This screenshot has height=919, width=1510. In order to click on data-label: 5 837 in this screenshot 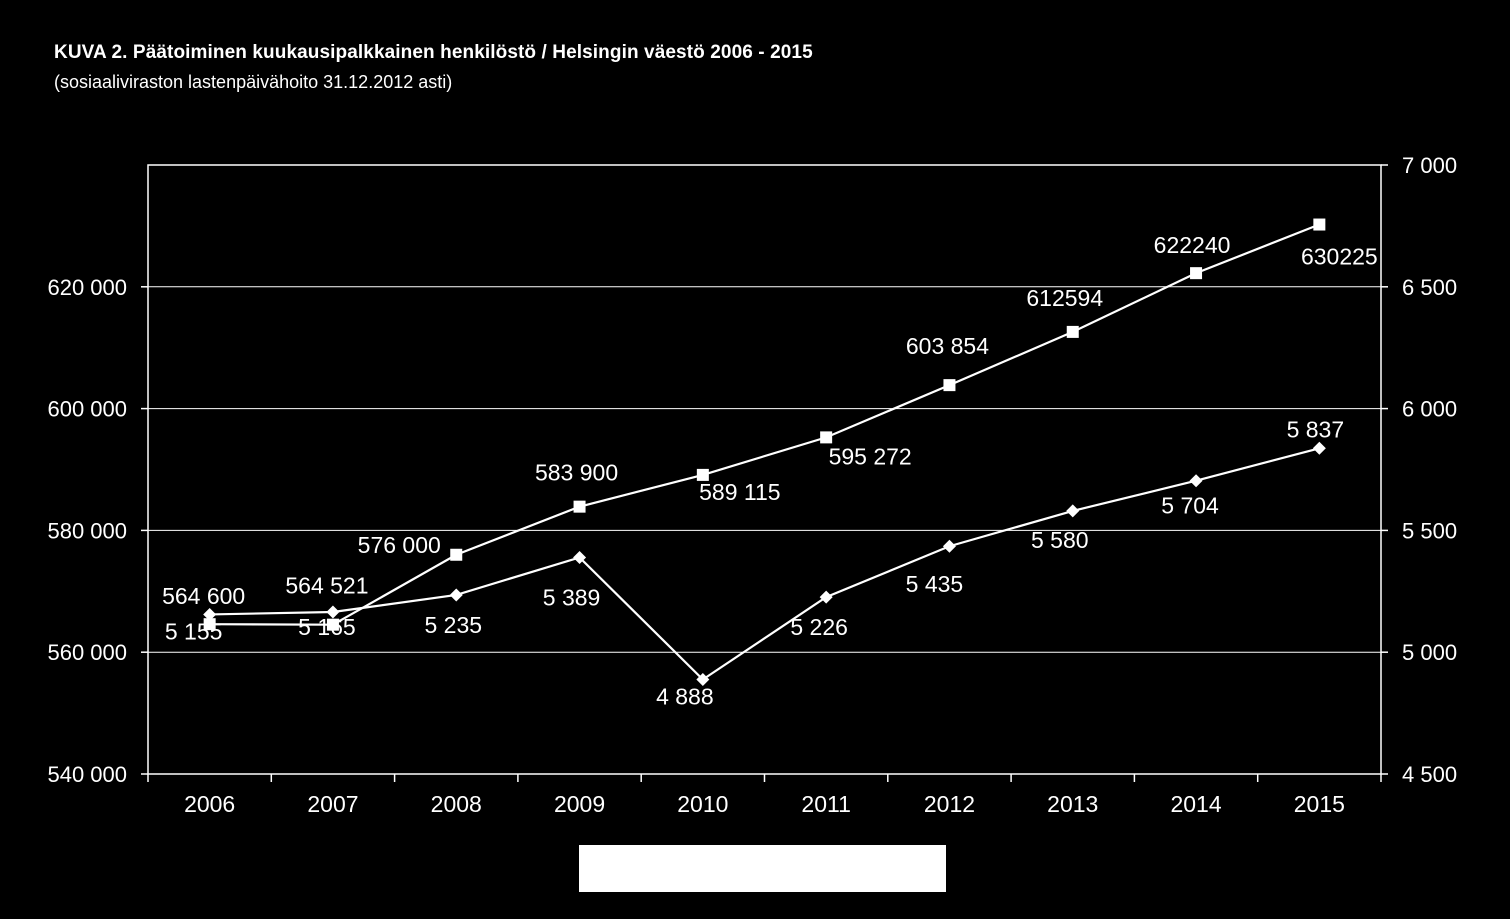, I will do `click(1316, 429)`.